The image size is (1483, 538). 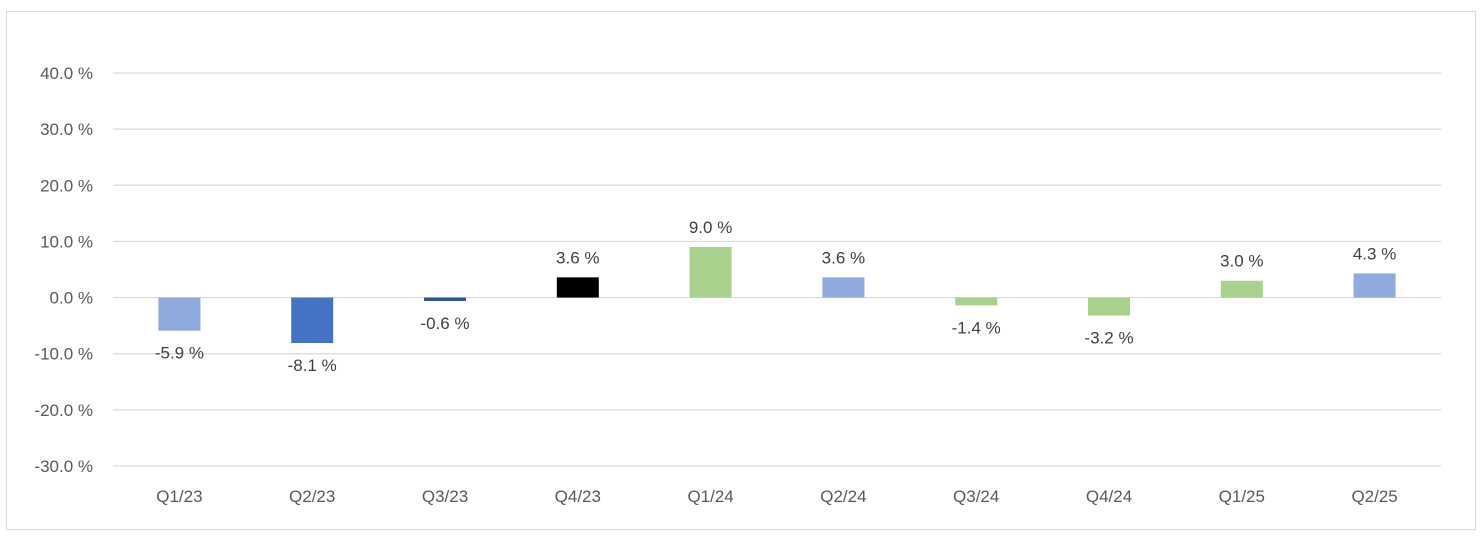 What do you see at coordinates (66, 129) in the screenshot?
I see `y-tick-label: 30.0 %` at bounding box center [66, 129].